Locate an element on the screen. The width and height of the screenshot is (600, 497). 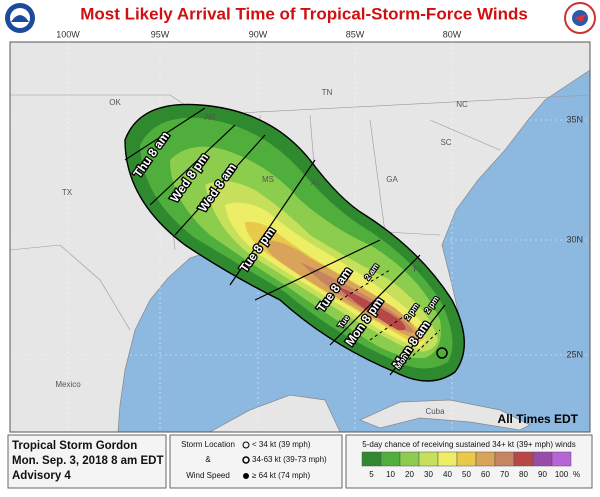
place-label: AR is located at coordinates (209, 117).